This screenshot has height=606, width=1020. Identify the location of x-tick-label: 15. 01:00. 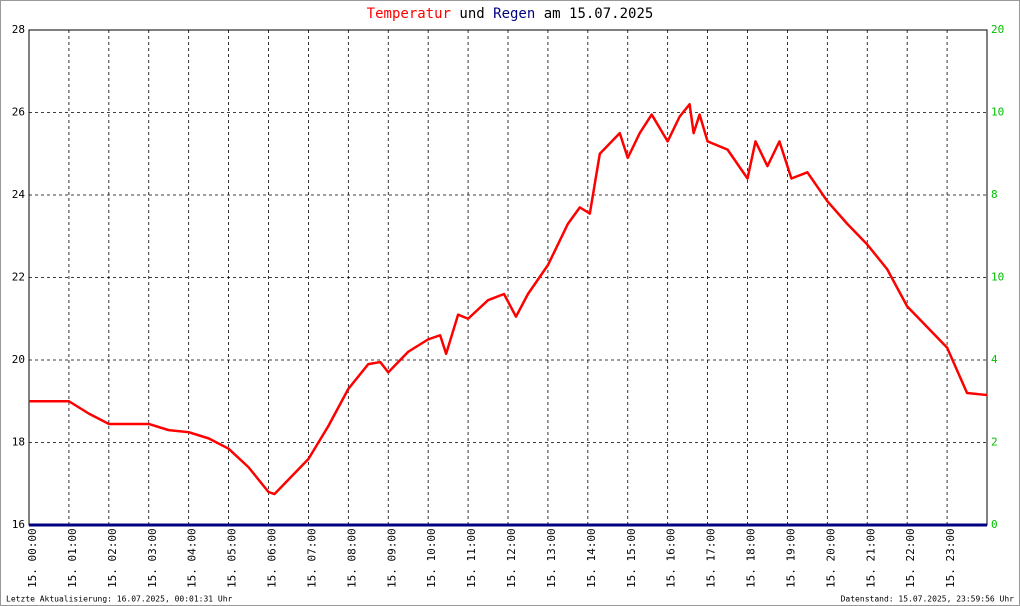
(72, 558).